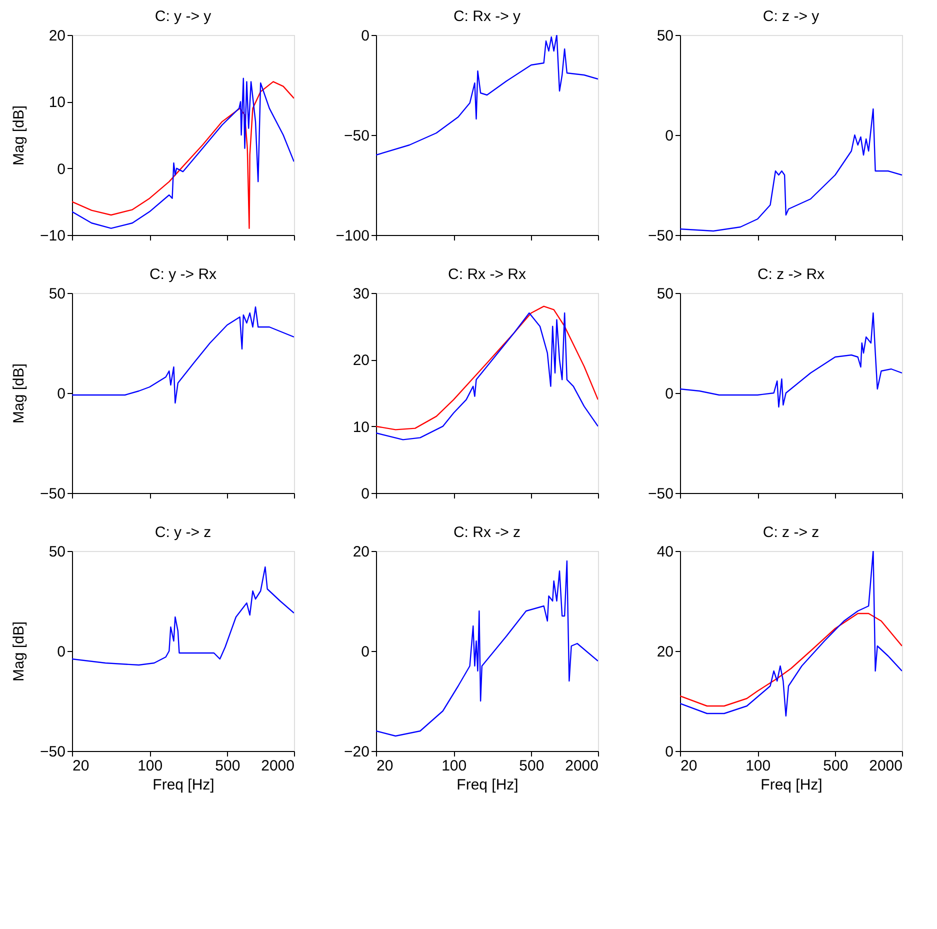 This screenshot has width=937, height=929. What do you see at coordinates (353, 236) in the screenshot?
I see `y-tick-label: −100` at bounding box center [353, 236].